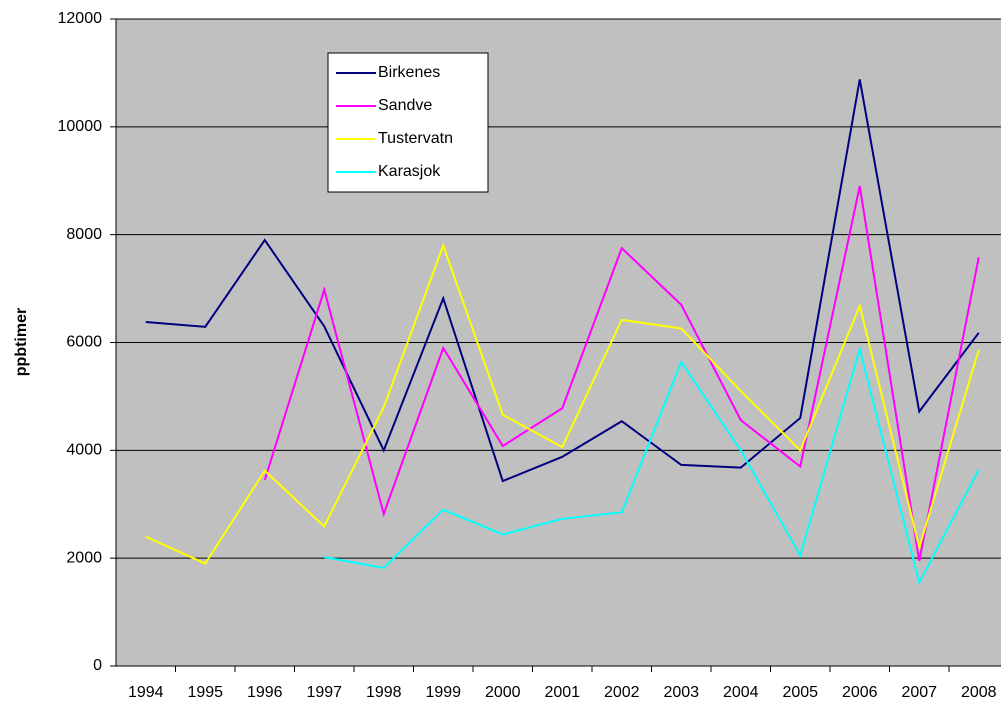 The width and height of the screenshot is (1001, 706). What do you see at coordinates (146, 692) in the screenshot?
I see `x-tick-label: 1994` at bounding box center [146, 692].